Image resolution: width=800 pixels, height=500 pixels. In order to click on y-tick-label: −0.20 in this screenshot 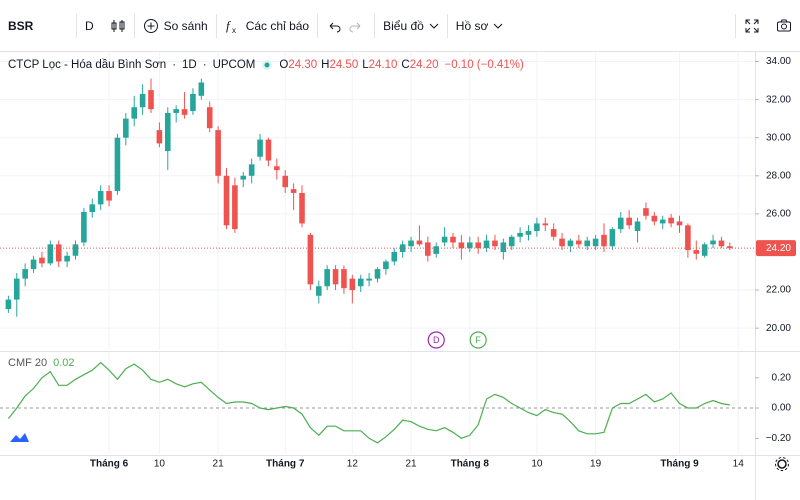, I will do `click(779, 438)`.